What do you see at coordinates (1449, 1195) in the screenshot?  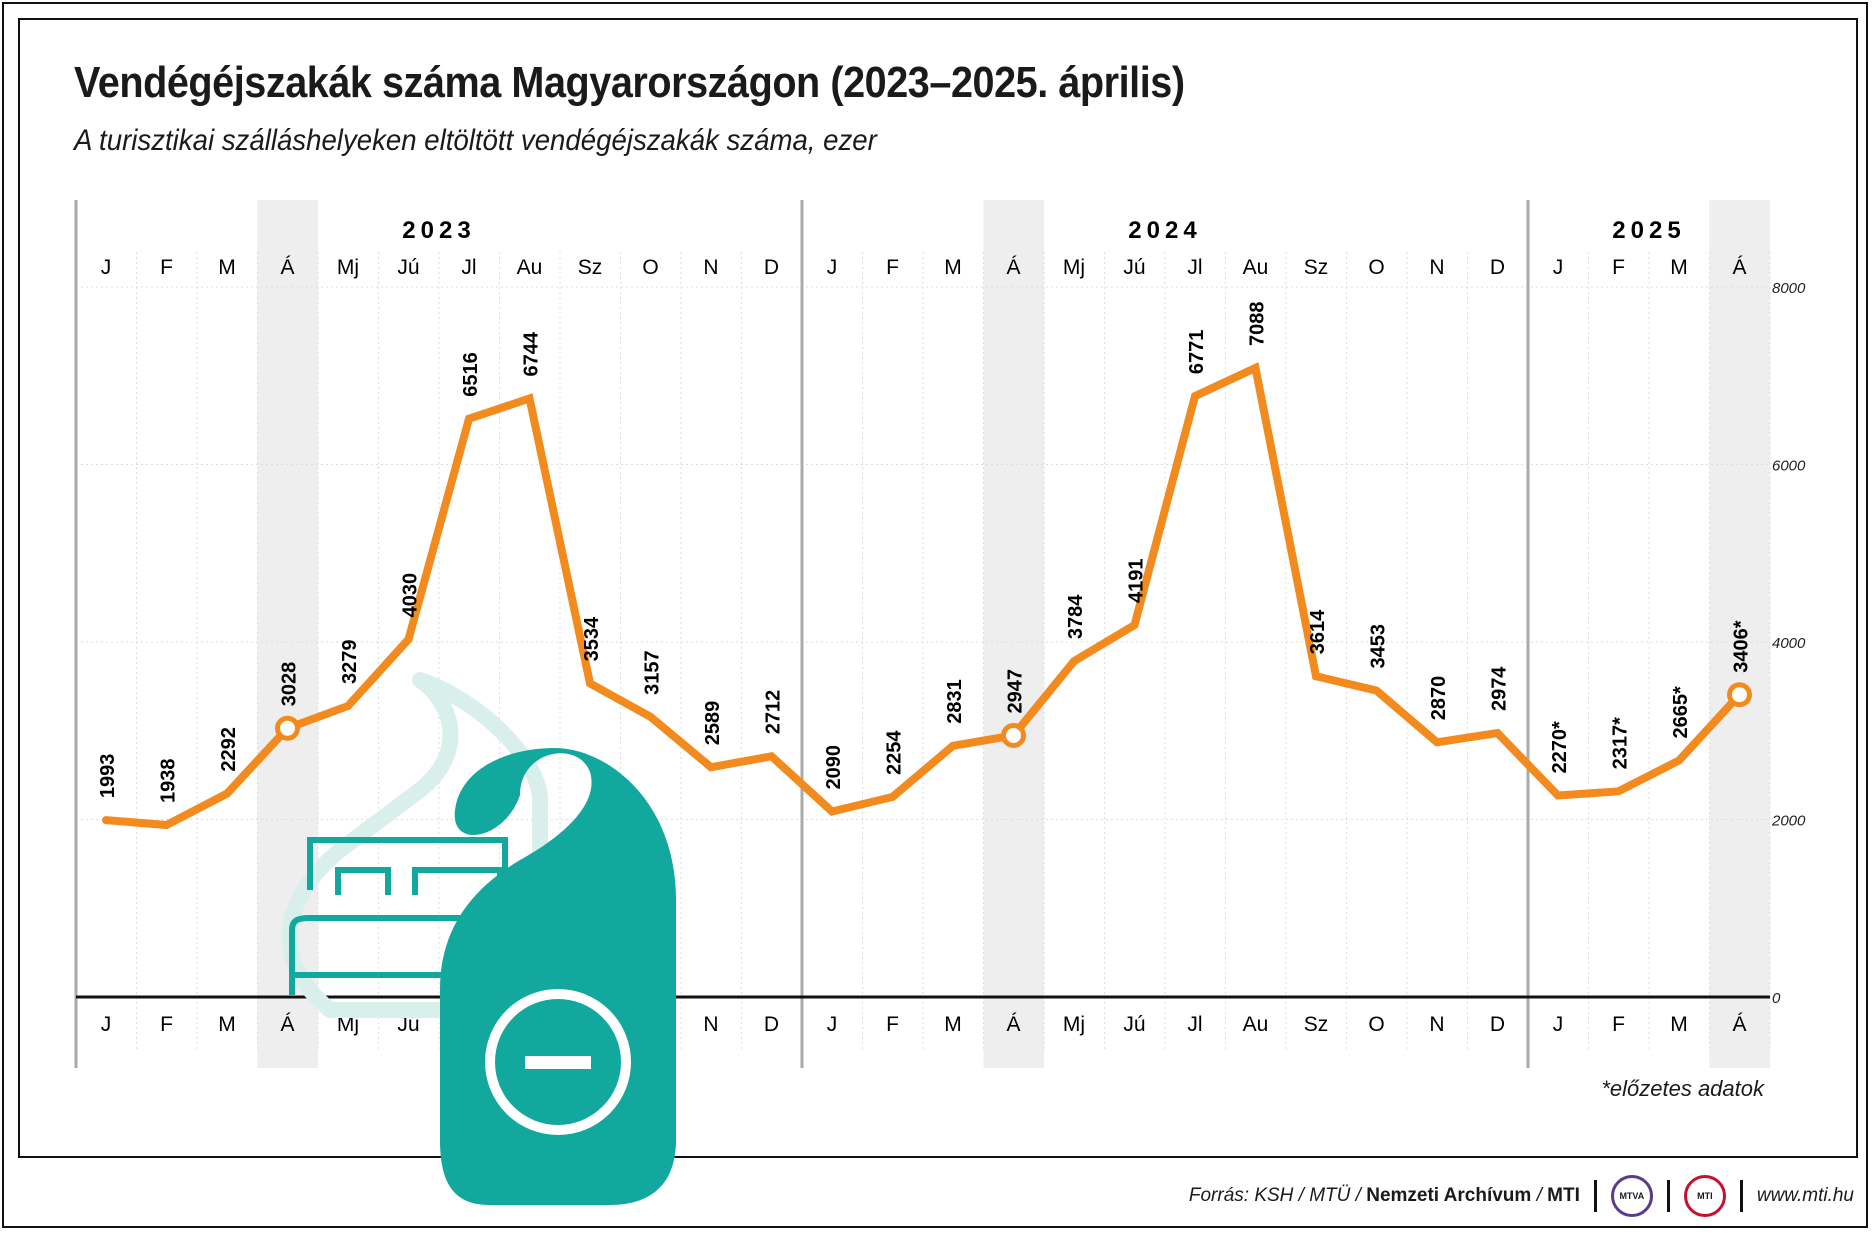 I see `source-archive: Nemzeti Archívum` at bounding box center [1449, 1195].